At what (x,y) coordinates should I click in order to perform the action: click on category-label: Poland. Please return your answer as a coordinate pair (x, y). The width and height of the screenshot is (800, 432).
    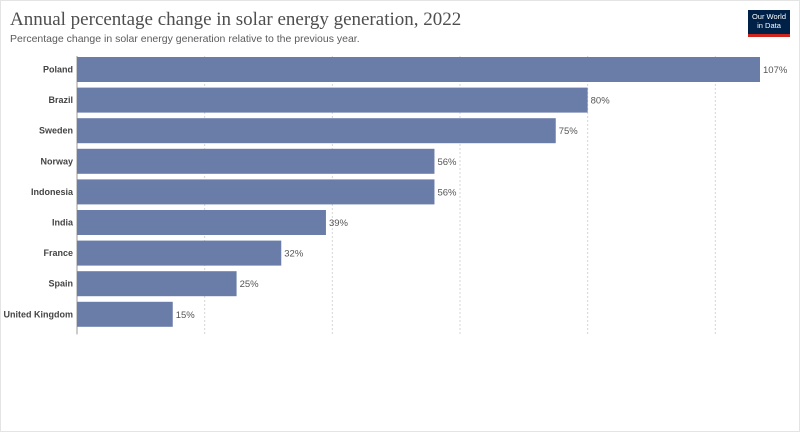
    Looking at the image, I should click on (58, 70).